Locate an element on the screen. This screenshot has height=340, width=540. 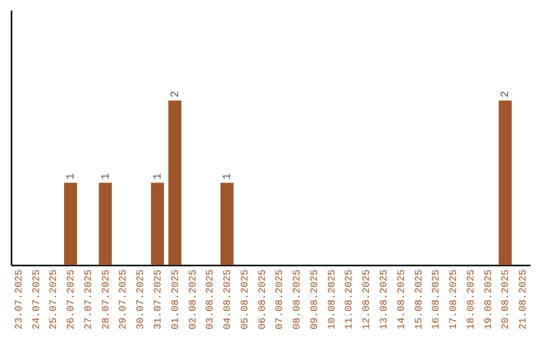
x-tick-label: 24.07.2025 is located at coordinates (37, 300).